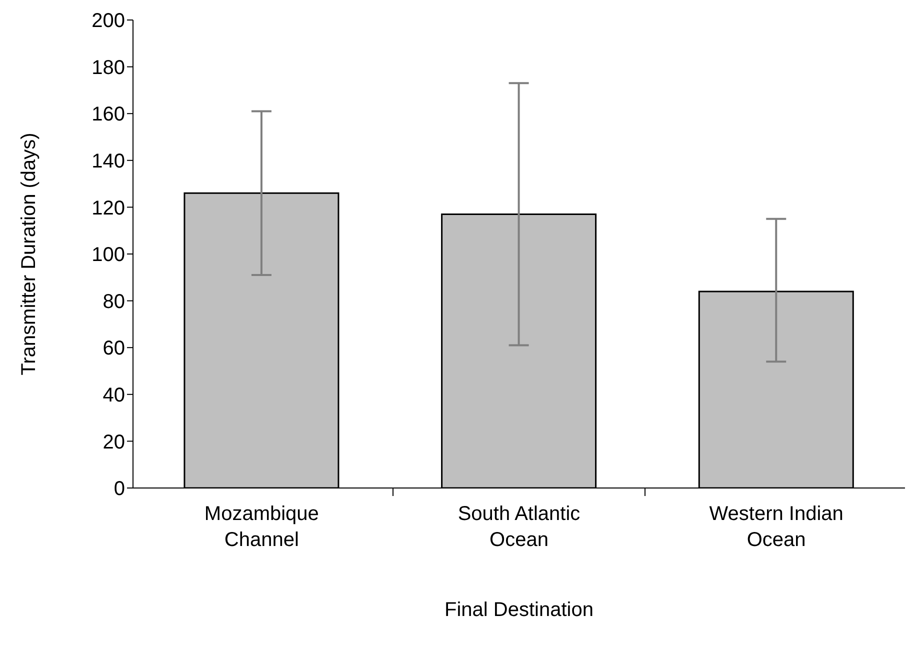 The width and height of the screenshot is (921, 659). What do you see at coordinates (108, 208) in the screenshot?
I see `y-tick-label: 120` at bounding box center [108, 208].